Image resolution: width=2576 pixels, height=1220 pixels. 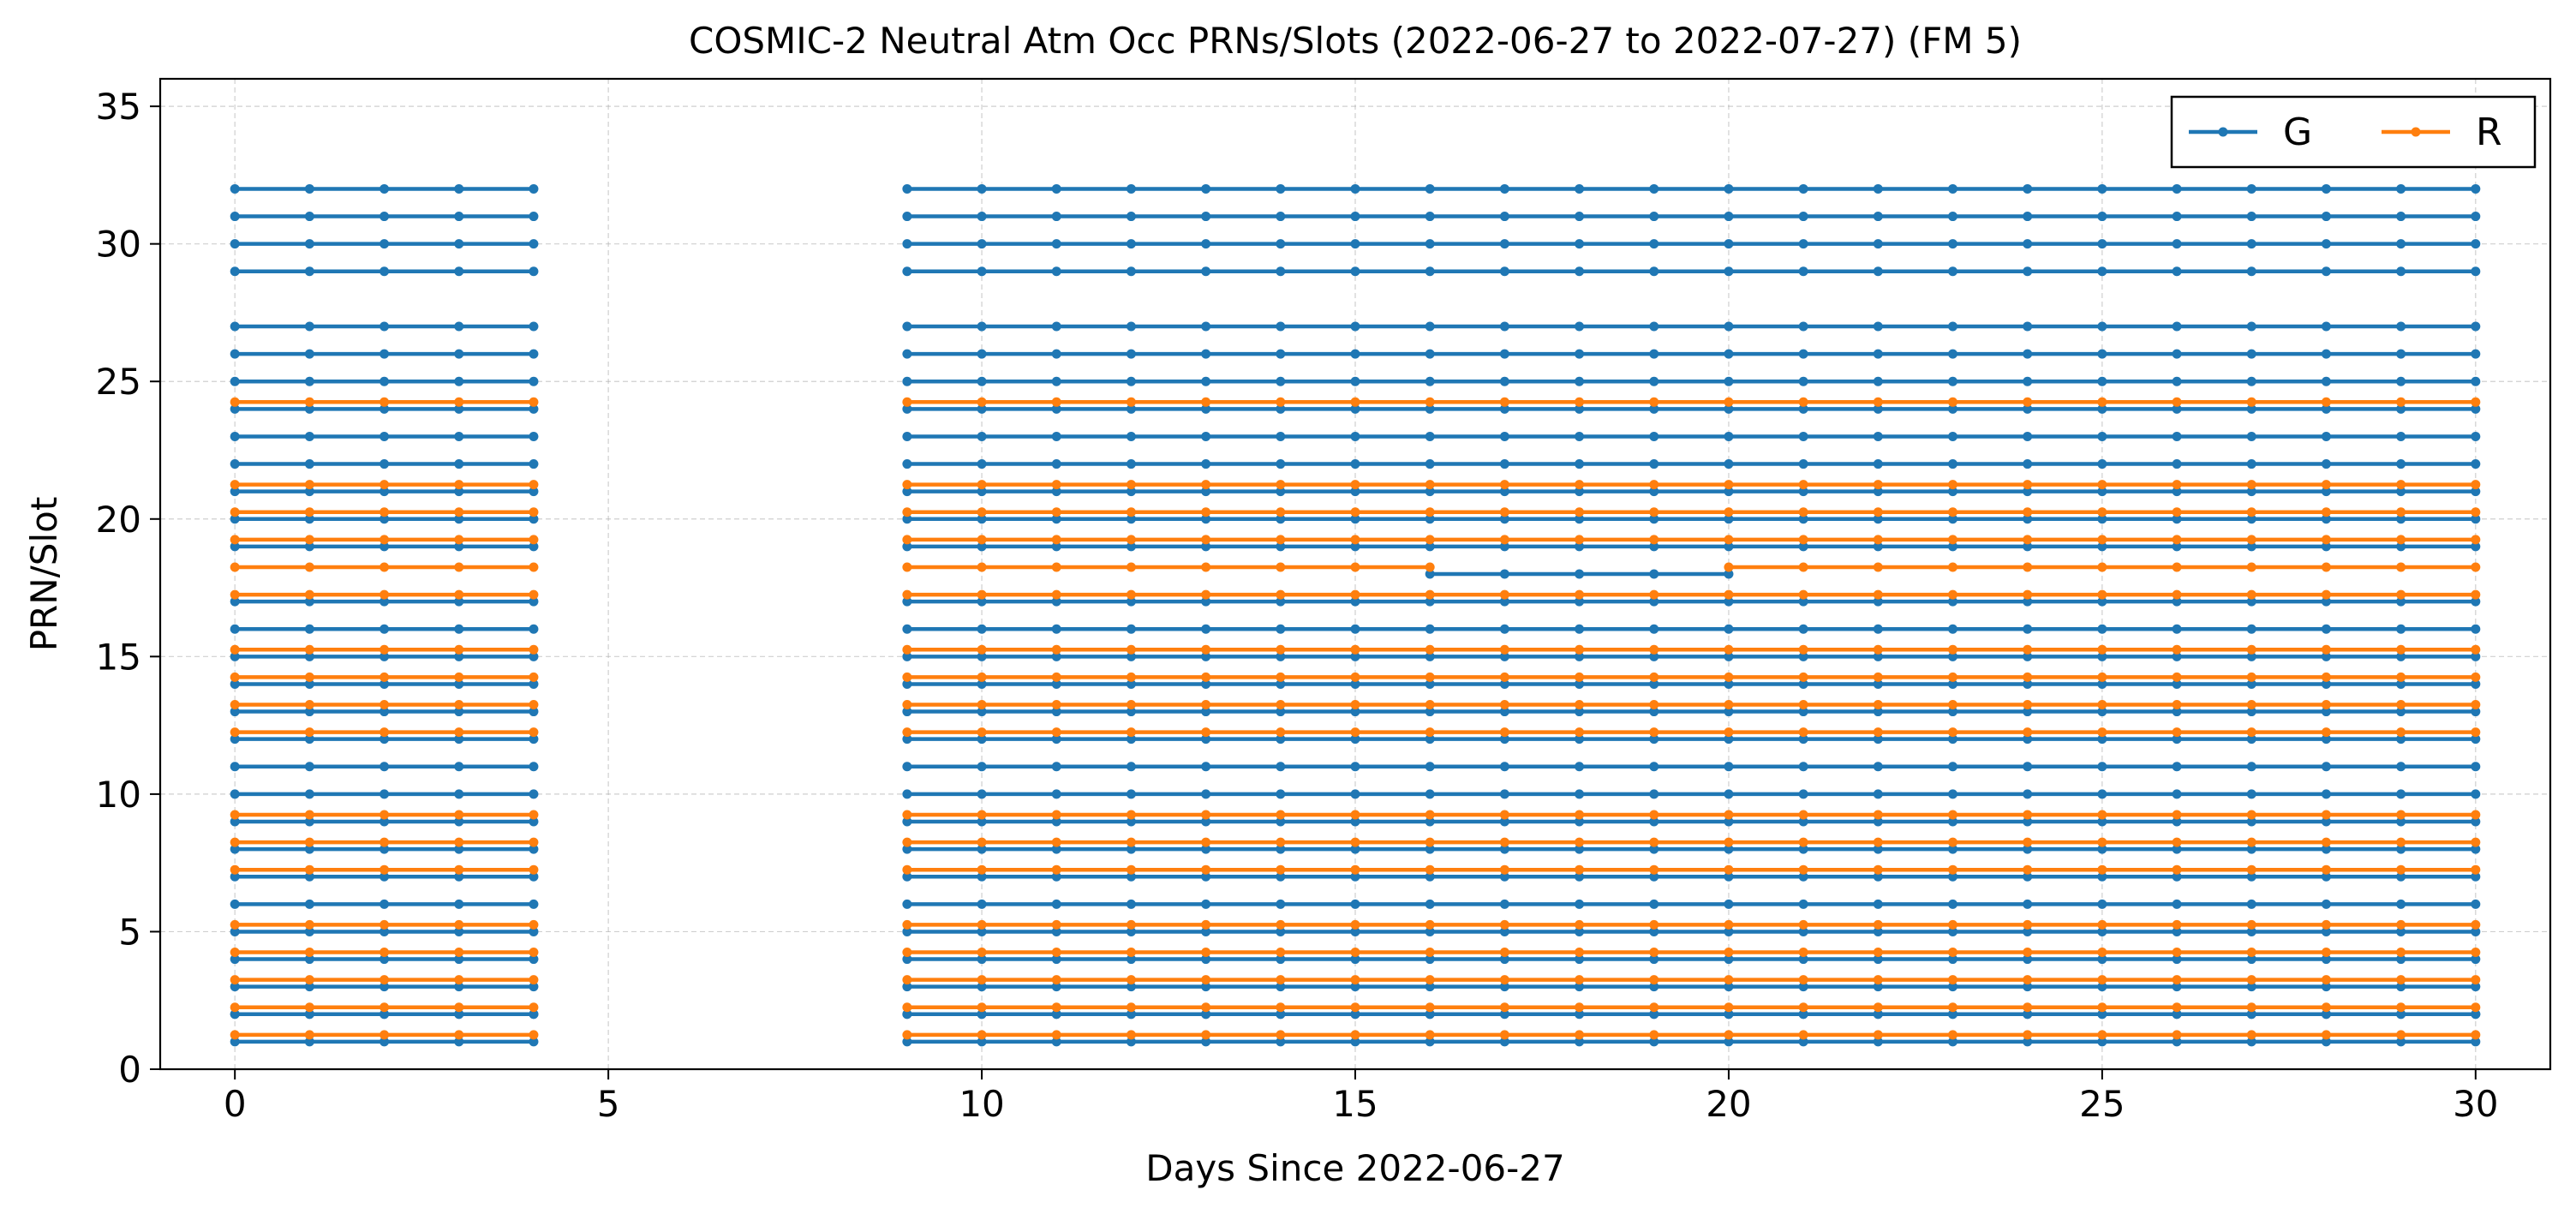 I want to click on x-tick-label: 10, so click(x=982, y=1104).